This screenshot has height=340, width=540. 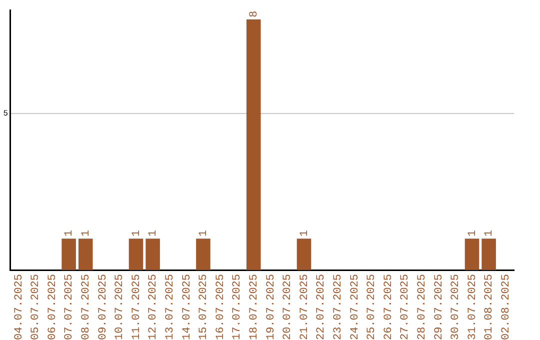 I want to click on x-tick-label: 17.07.2025, so click(x=238, y=307).